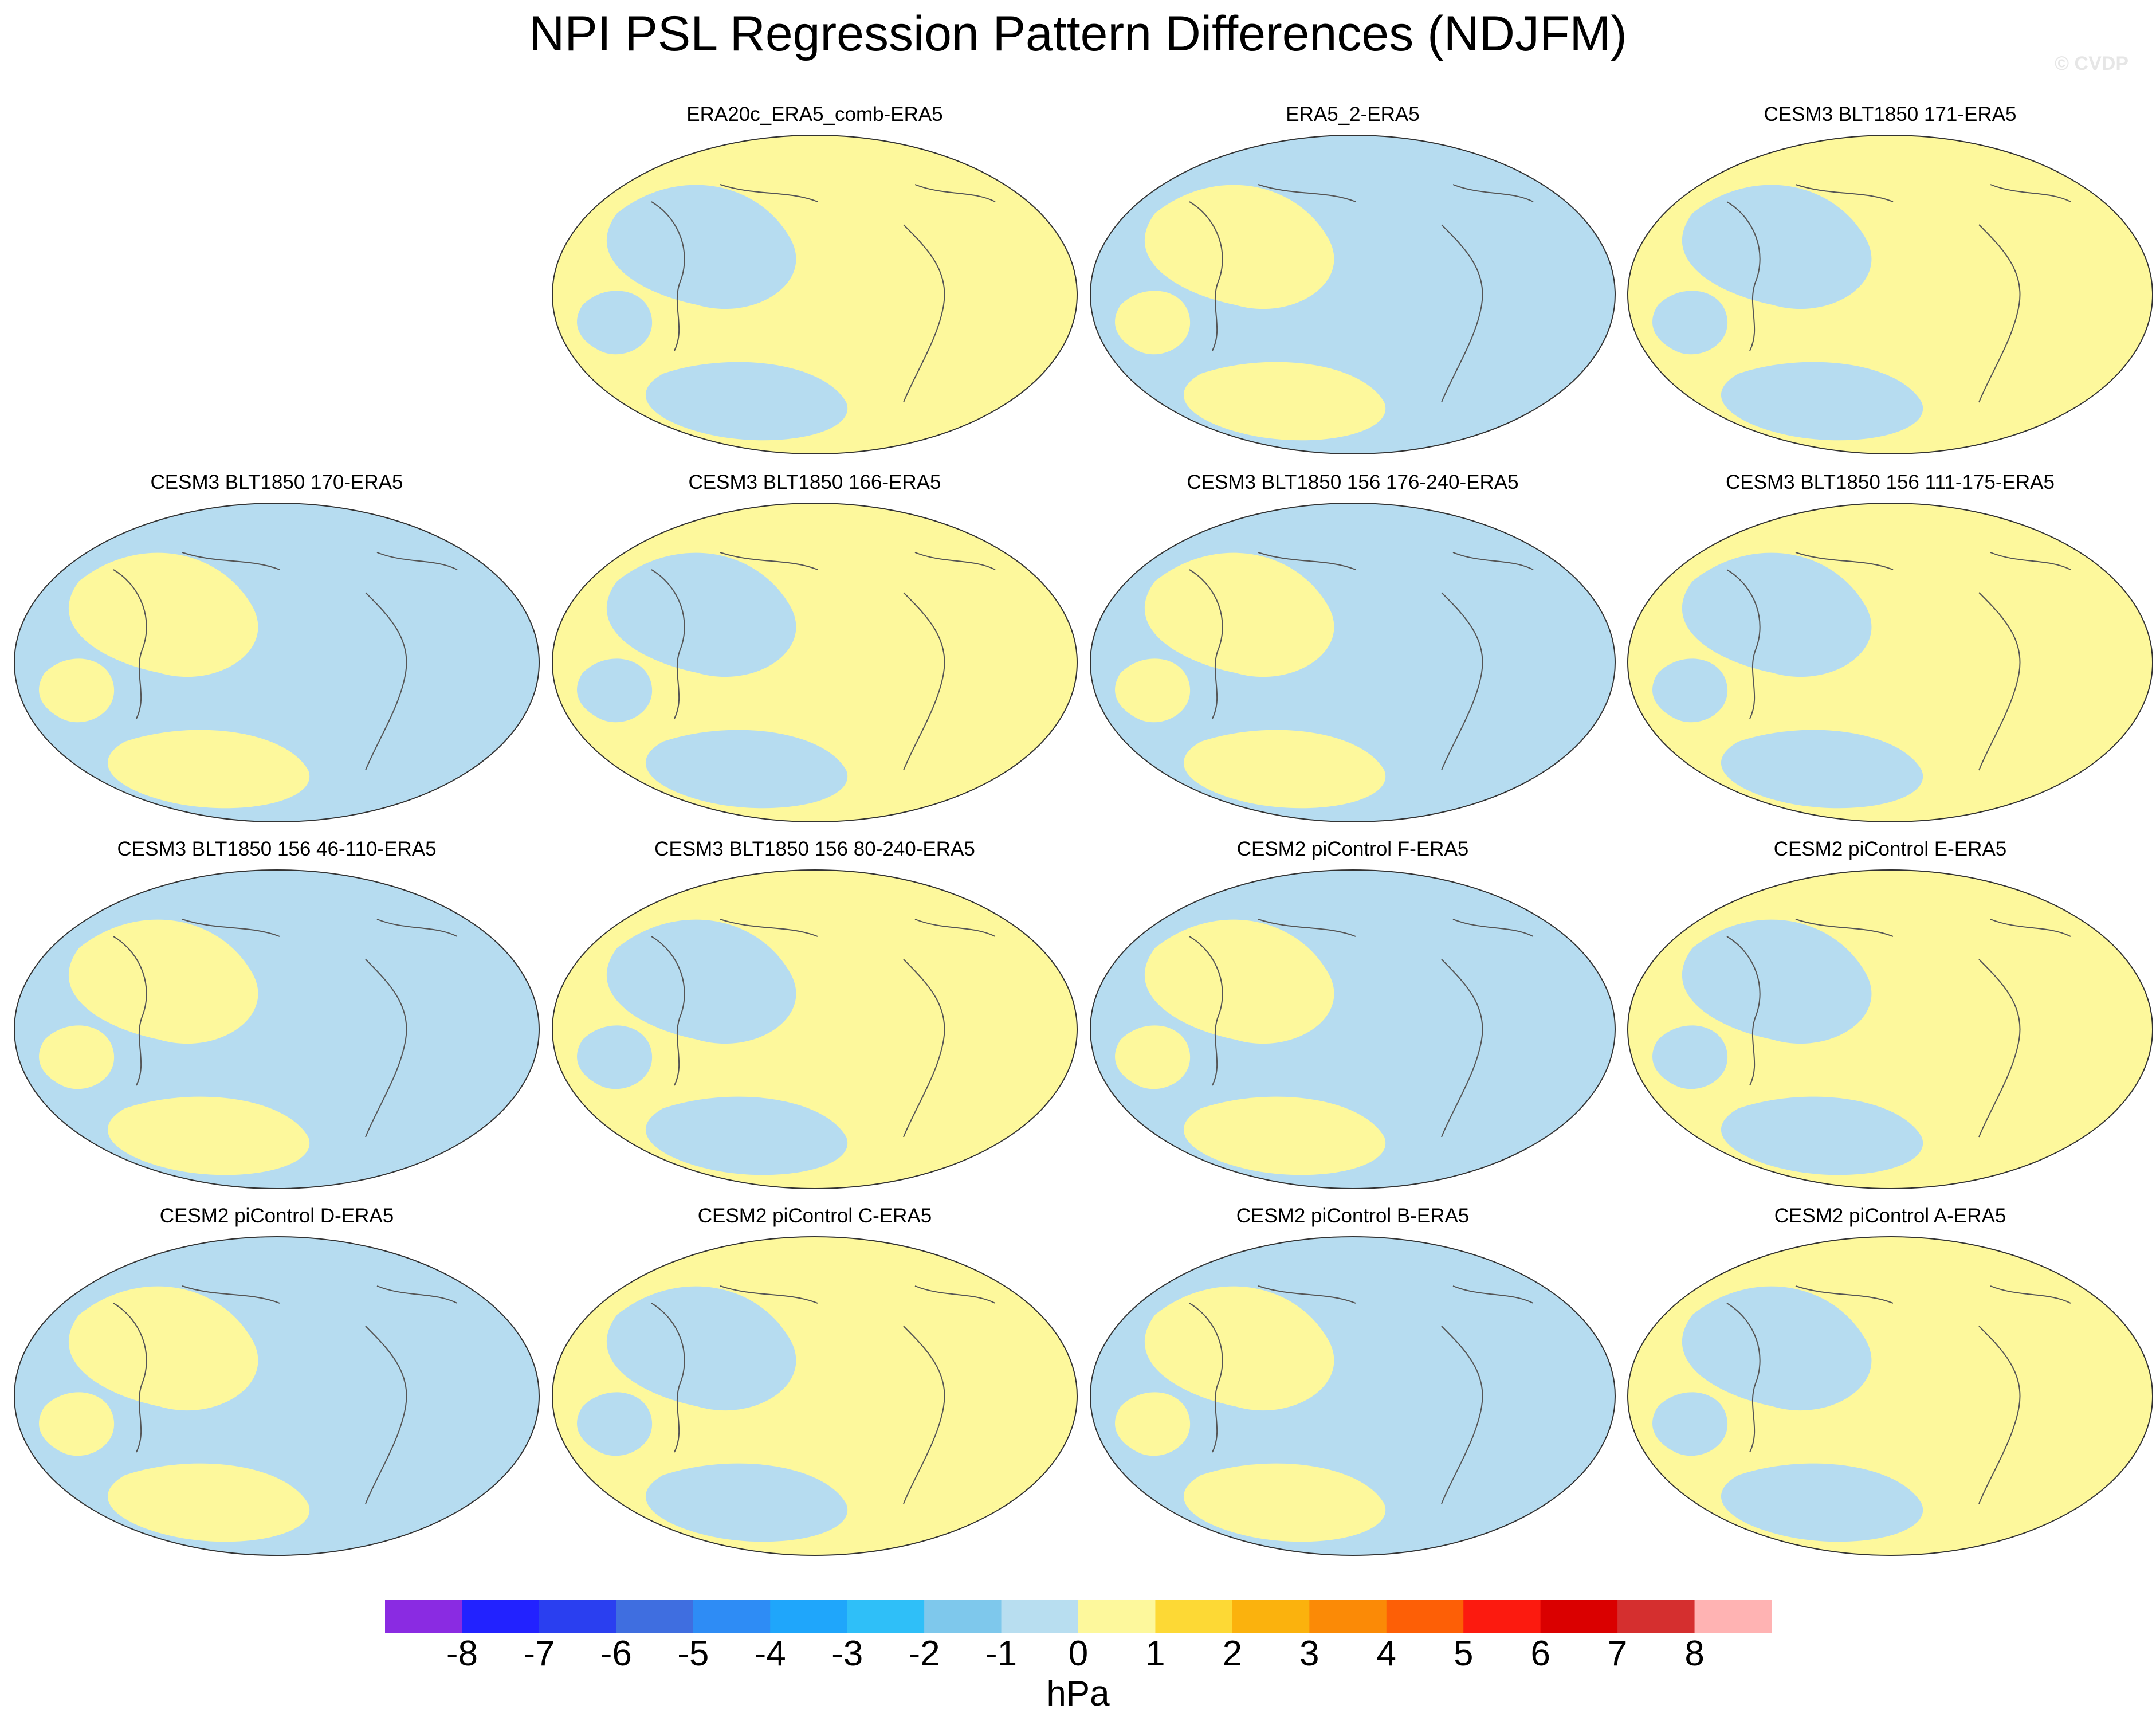 The image size is (2156, 1725). Describe the element at coordinates (616, 1654) in the screenshot. I see `colorbar-tick-label: -6` at that location.